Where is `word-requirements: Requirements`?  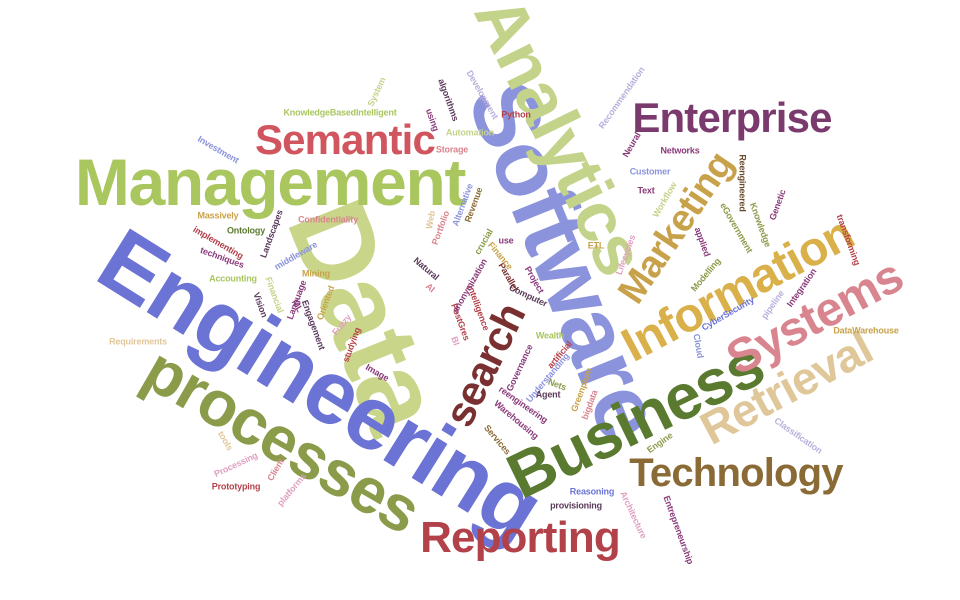
word-requirements: Requirements is located at coordinates (138, 341).